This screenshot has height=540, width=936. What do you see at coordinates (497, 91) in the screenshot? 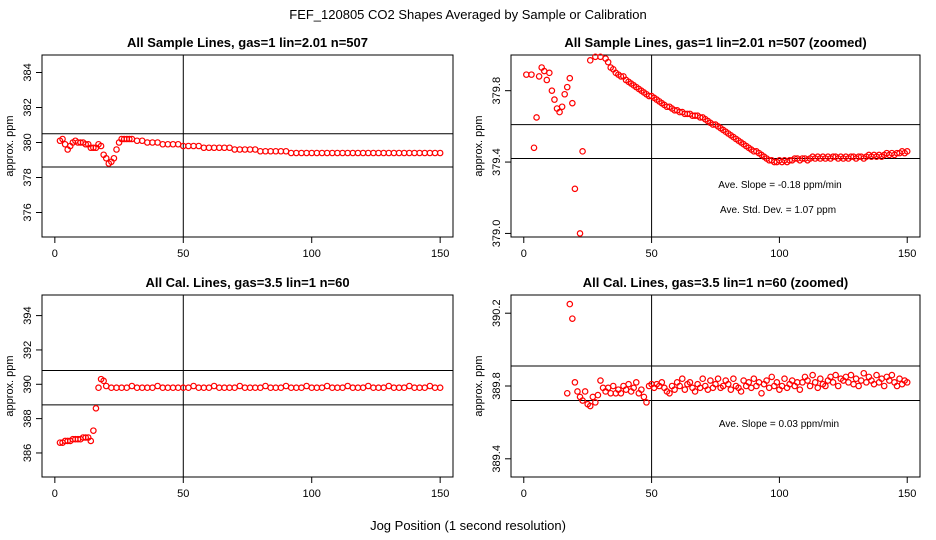
I see `y-tick-label: 379.8` at bounding box center [497, 91].